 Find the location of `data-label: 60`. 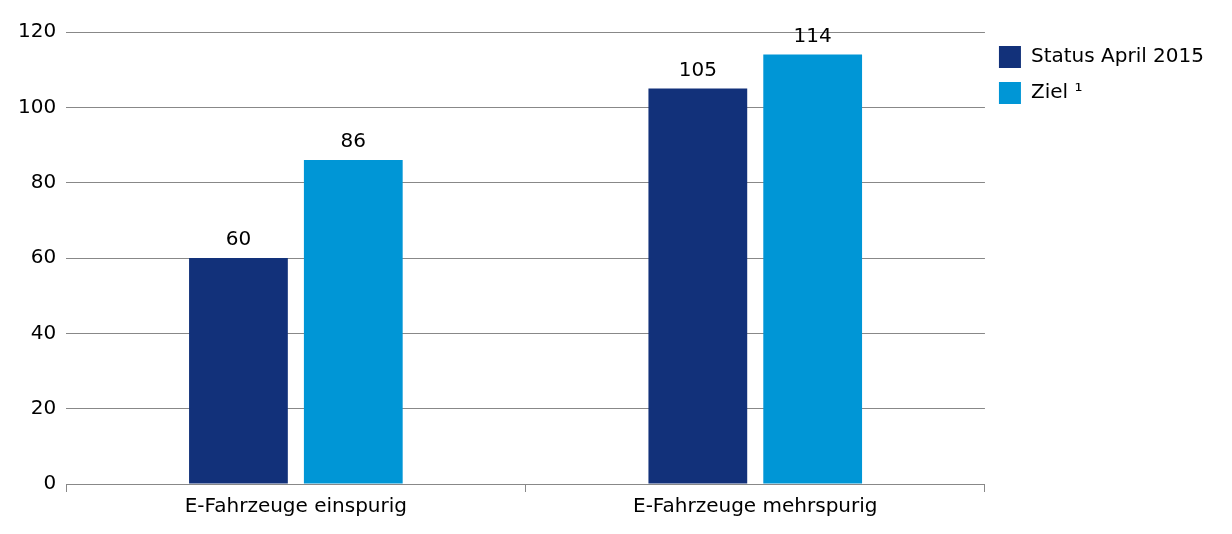

data-label: 60 is located at coordinates (238, 238).